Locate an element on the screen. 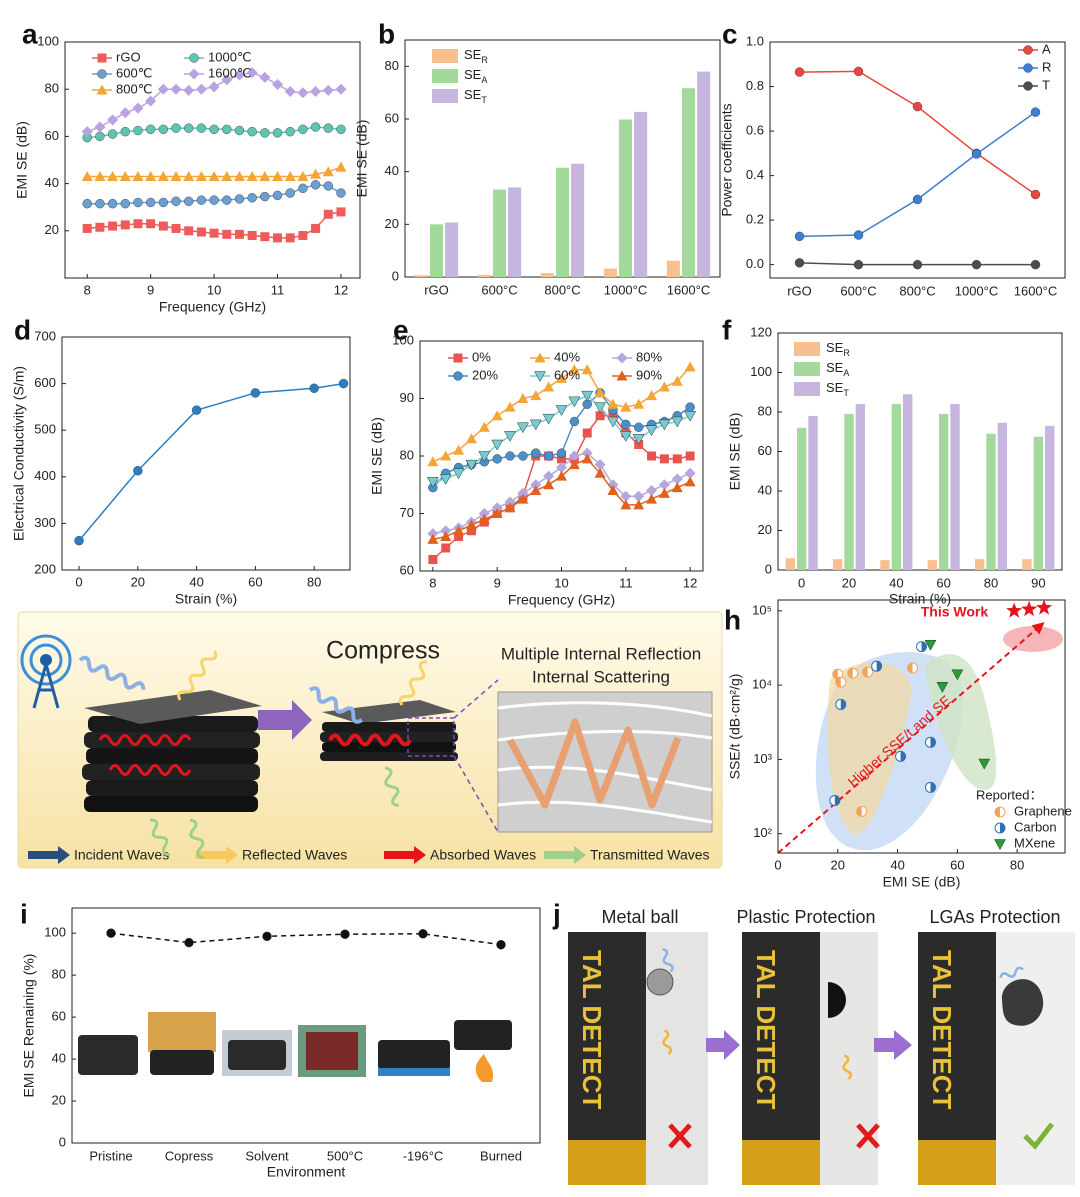 Image resolution: width=1080 pixels, height=1197 pixels. x-tick-label: 12 is located at coordinates (690, 582).